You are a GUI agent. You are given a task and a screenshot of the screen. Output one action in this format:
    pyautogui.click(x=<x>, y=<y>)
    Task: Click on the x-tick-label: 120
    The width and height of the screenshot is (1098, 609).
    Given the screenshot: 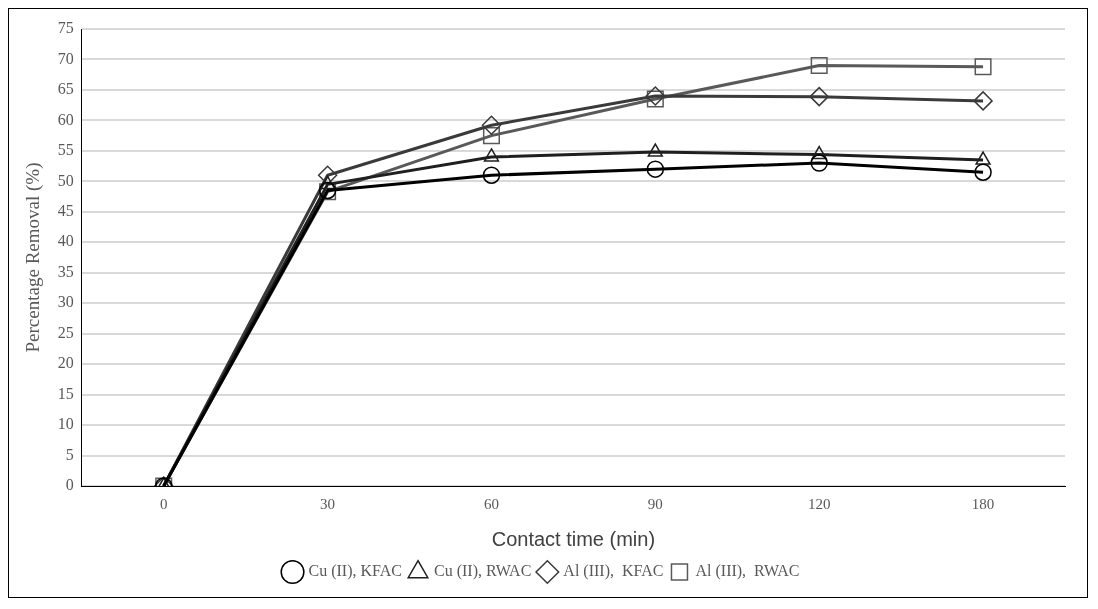 What is the action you would take?
    pyautogui.click(x=819, y=503)
    